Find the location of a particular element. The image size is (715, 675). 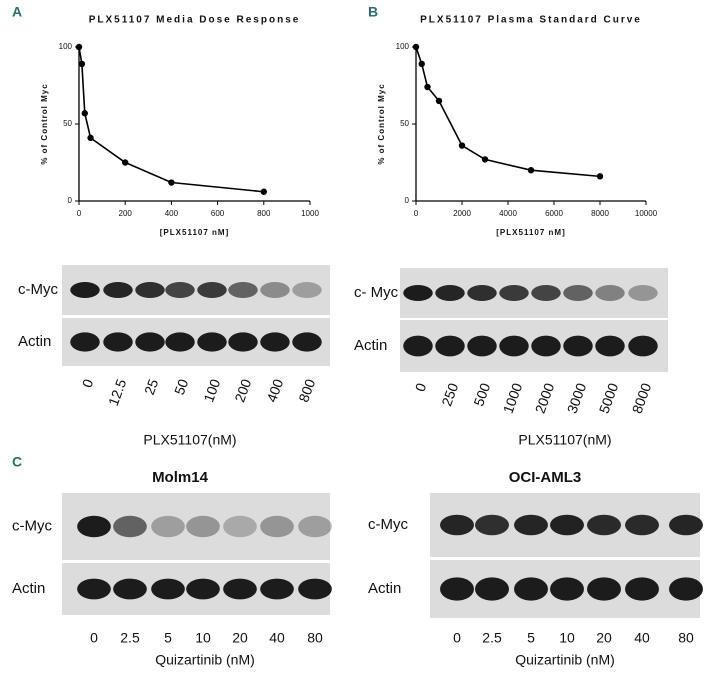

lane-label: 400 is located at coordinates (274, 391).